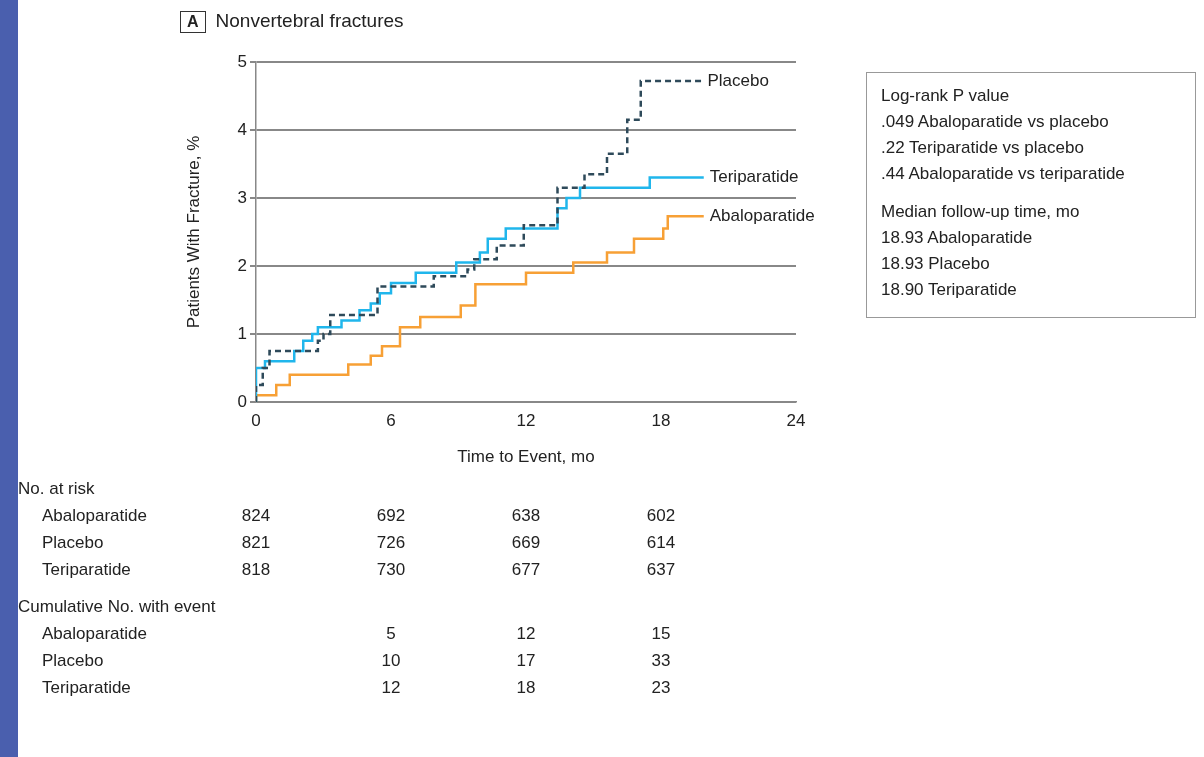  Describe the element at coordinates (738, 80) in the screenshot. I see `series-label: Placebo` at that location.